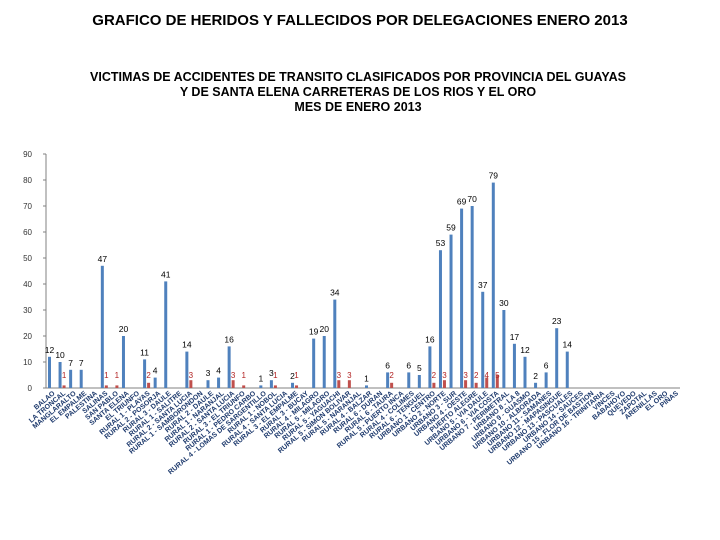  I want to click on y-tick-label: 30, so click(27, 310).